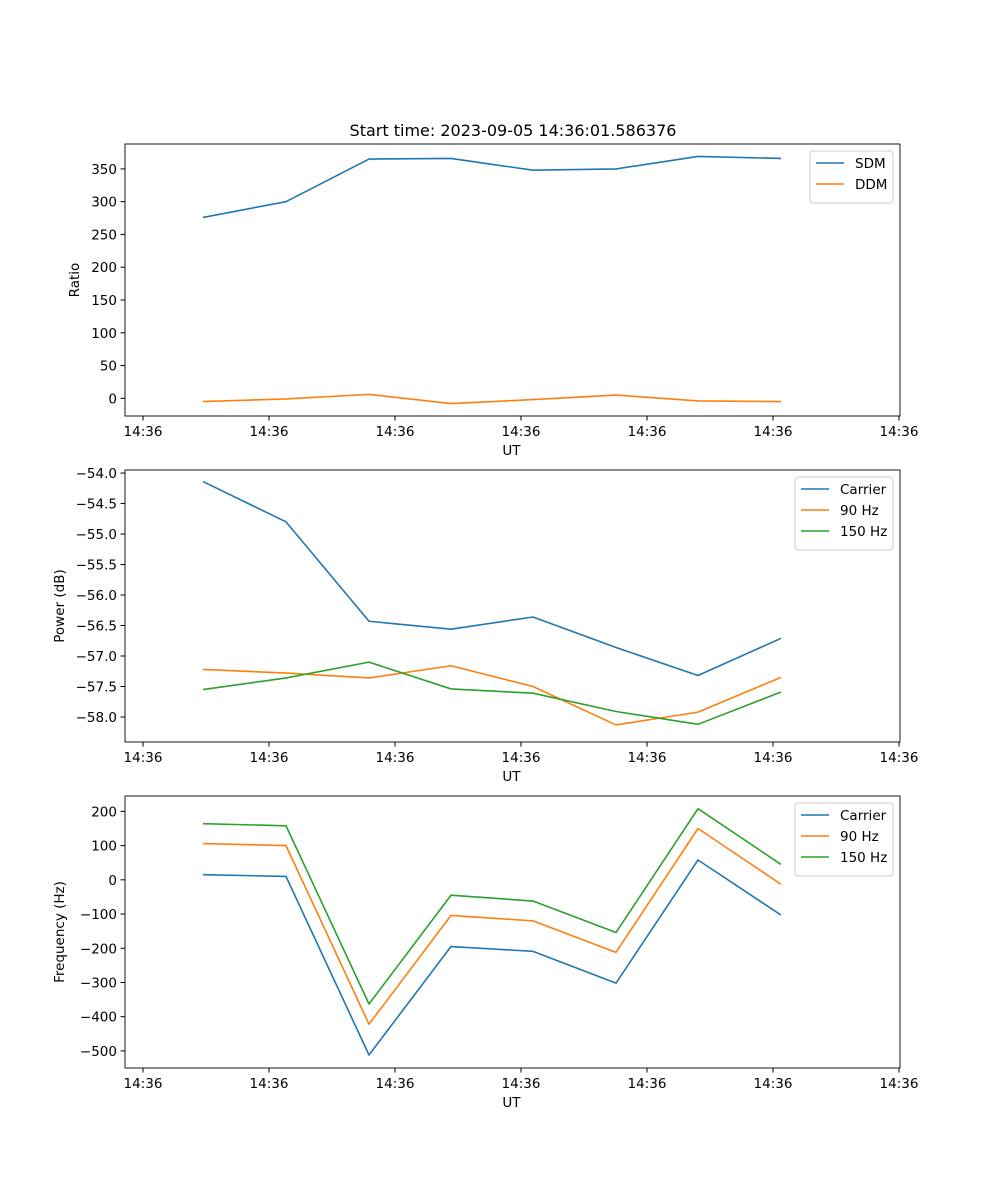  Describe the element at coordinates (98, 1018) in the screenshot. I see `y-tick-label: −400` at that location.